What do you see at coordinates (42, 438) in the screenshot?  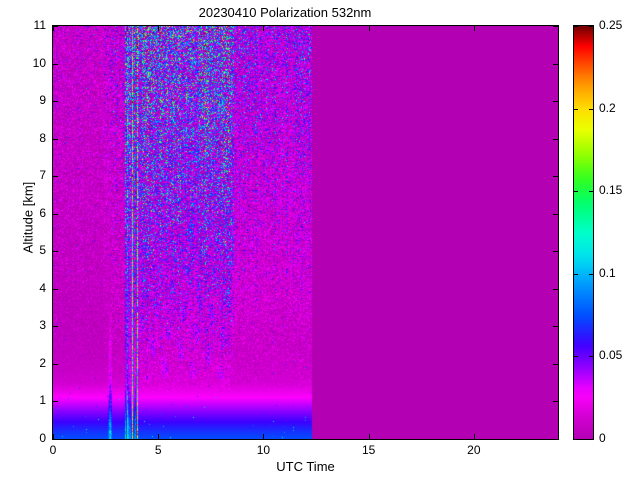 I see `y-tick-label: 0` at bounding box center [42, 438].